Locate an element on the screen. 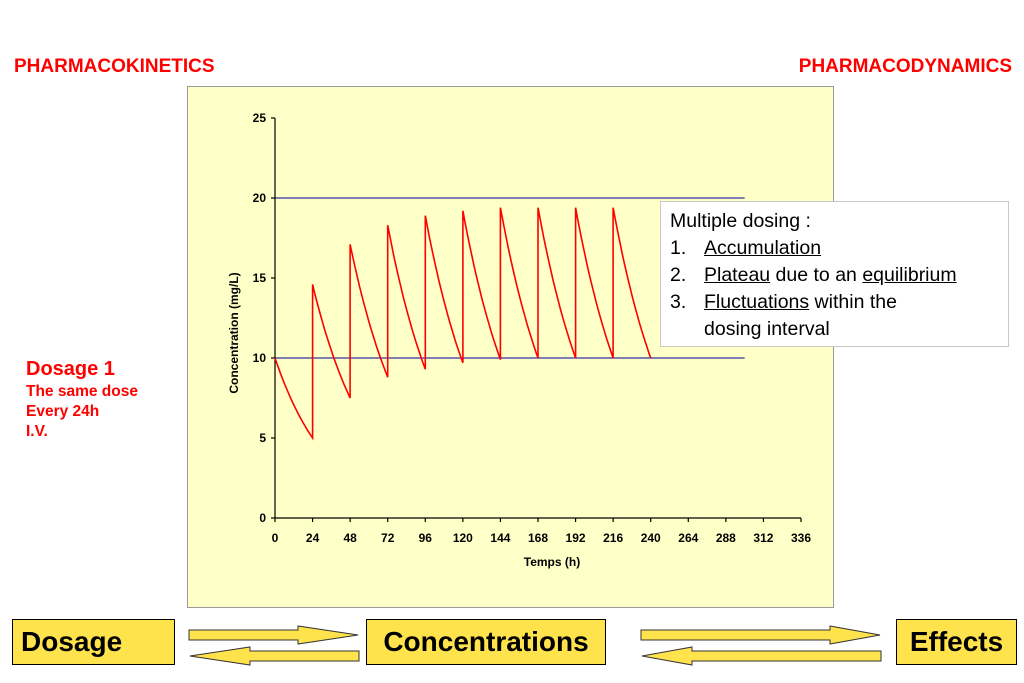 The width and height of the screenshot is (1024, 683). dosage-note-line: I.V. is located at coordinates (37, 431).